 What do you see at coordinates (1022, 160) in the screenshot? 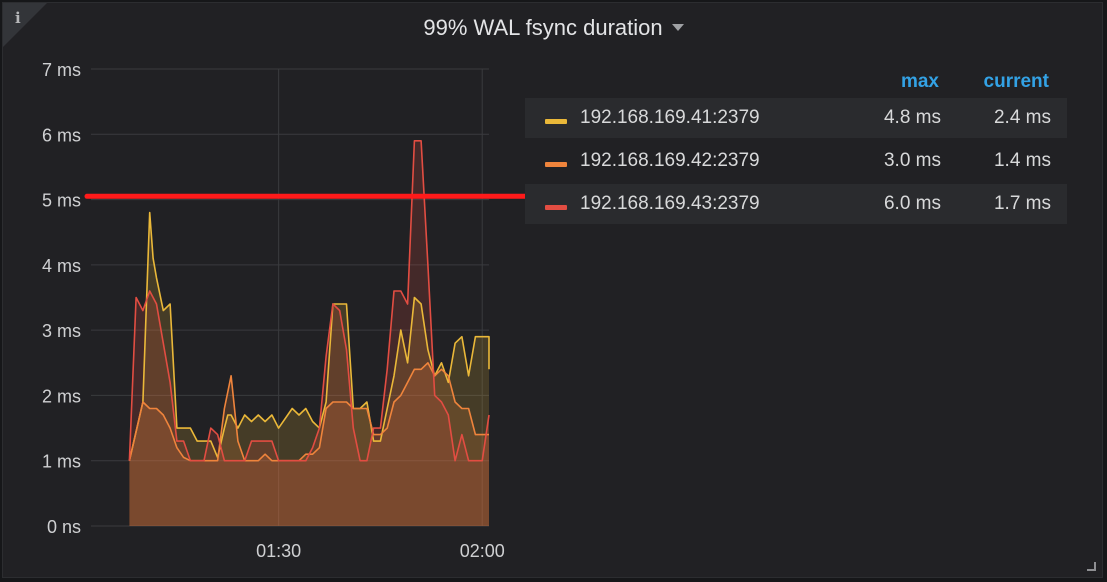
I see `legend-current-value: 1.4 ms` at bounding box center [1022, 160].